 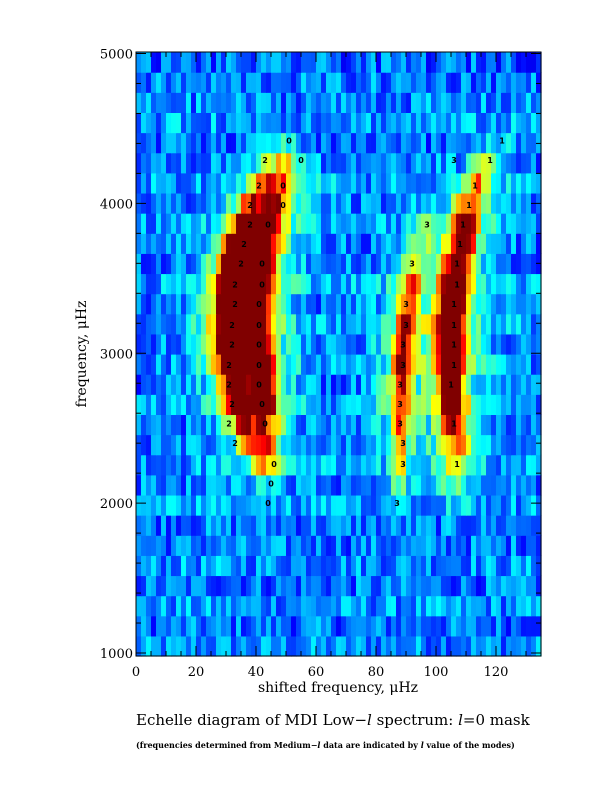 What do you see at coordinates (116, 354) in the screenshot?
I see `y-tick-label: 3000` at bounding box center [116, 354].